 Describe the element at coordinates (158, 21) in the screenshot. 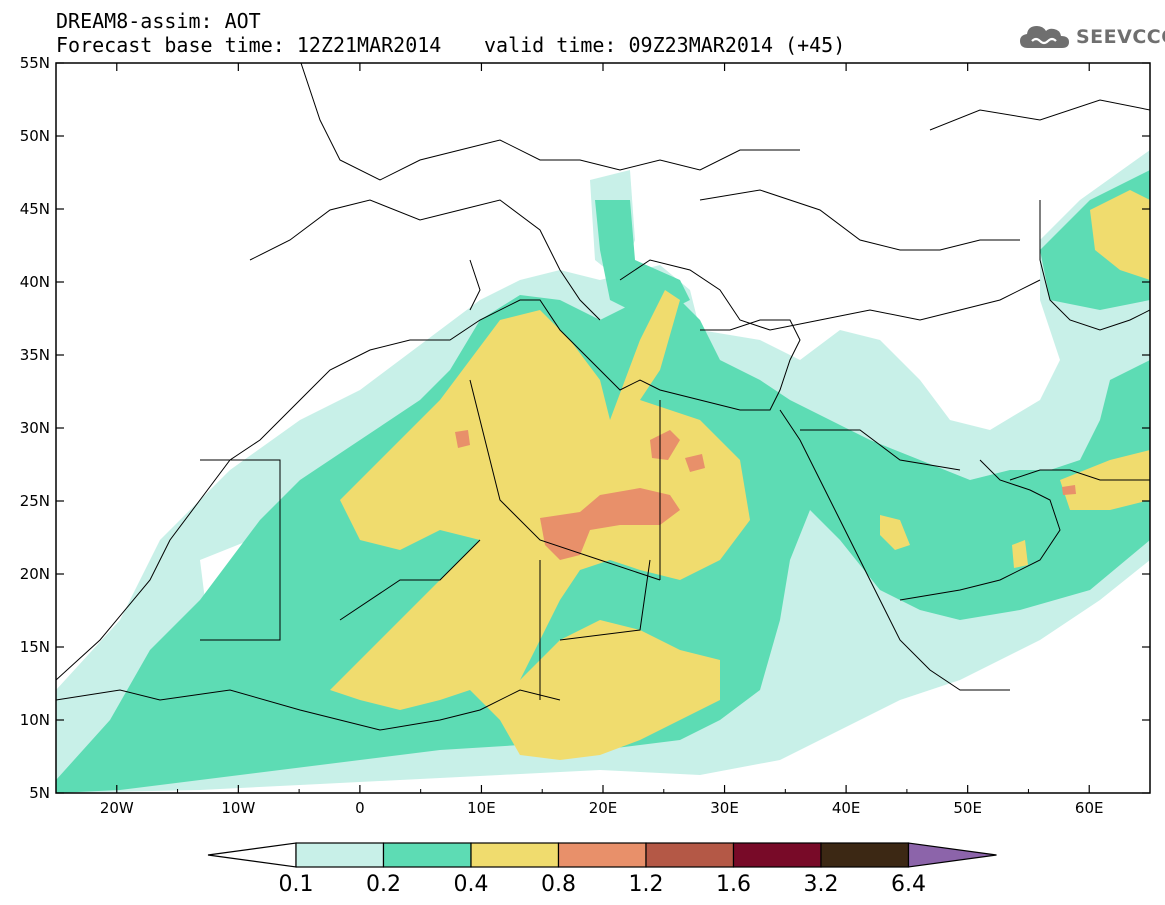

I see `model-title: DREAM8-assim: AOT` at that location.